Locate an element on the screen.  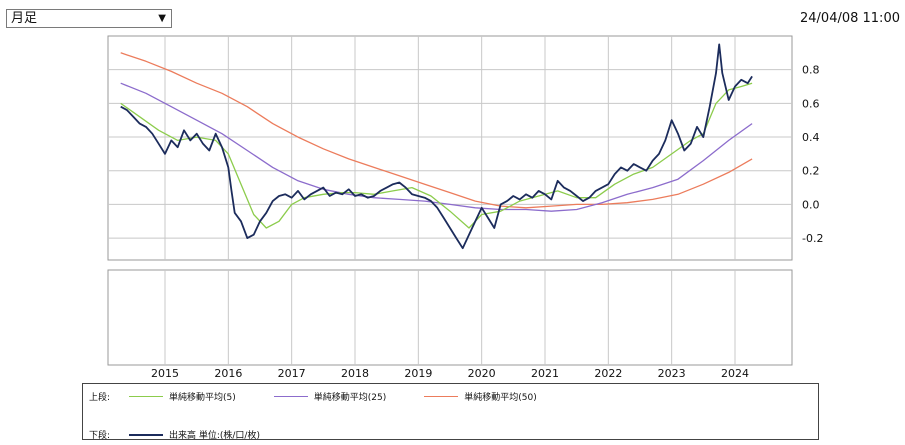
timestamp: 24/04/08 11:00 is located at coordinates (850, 18).